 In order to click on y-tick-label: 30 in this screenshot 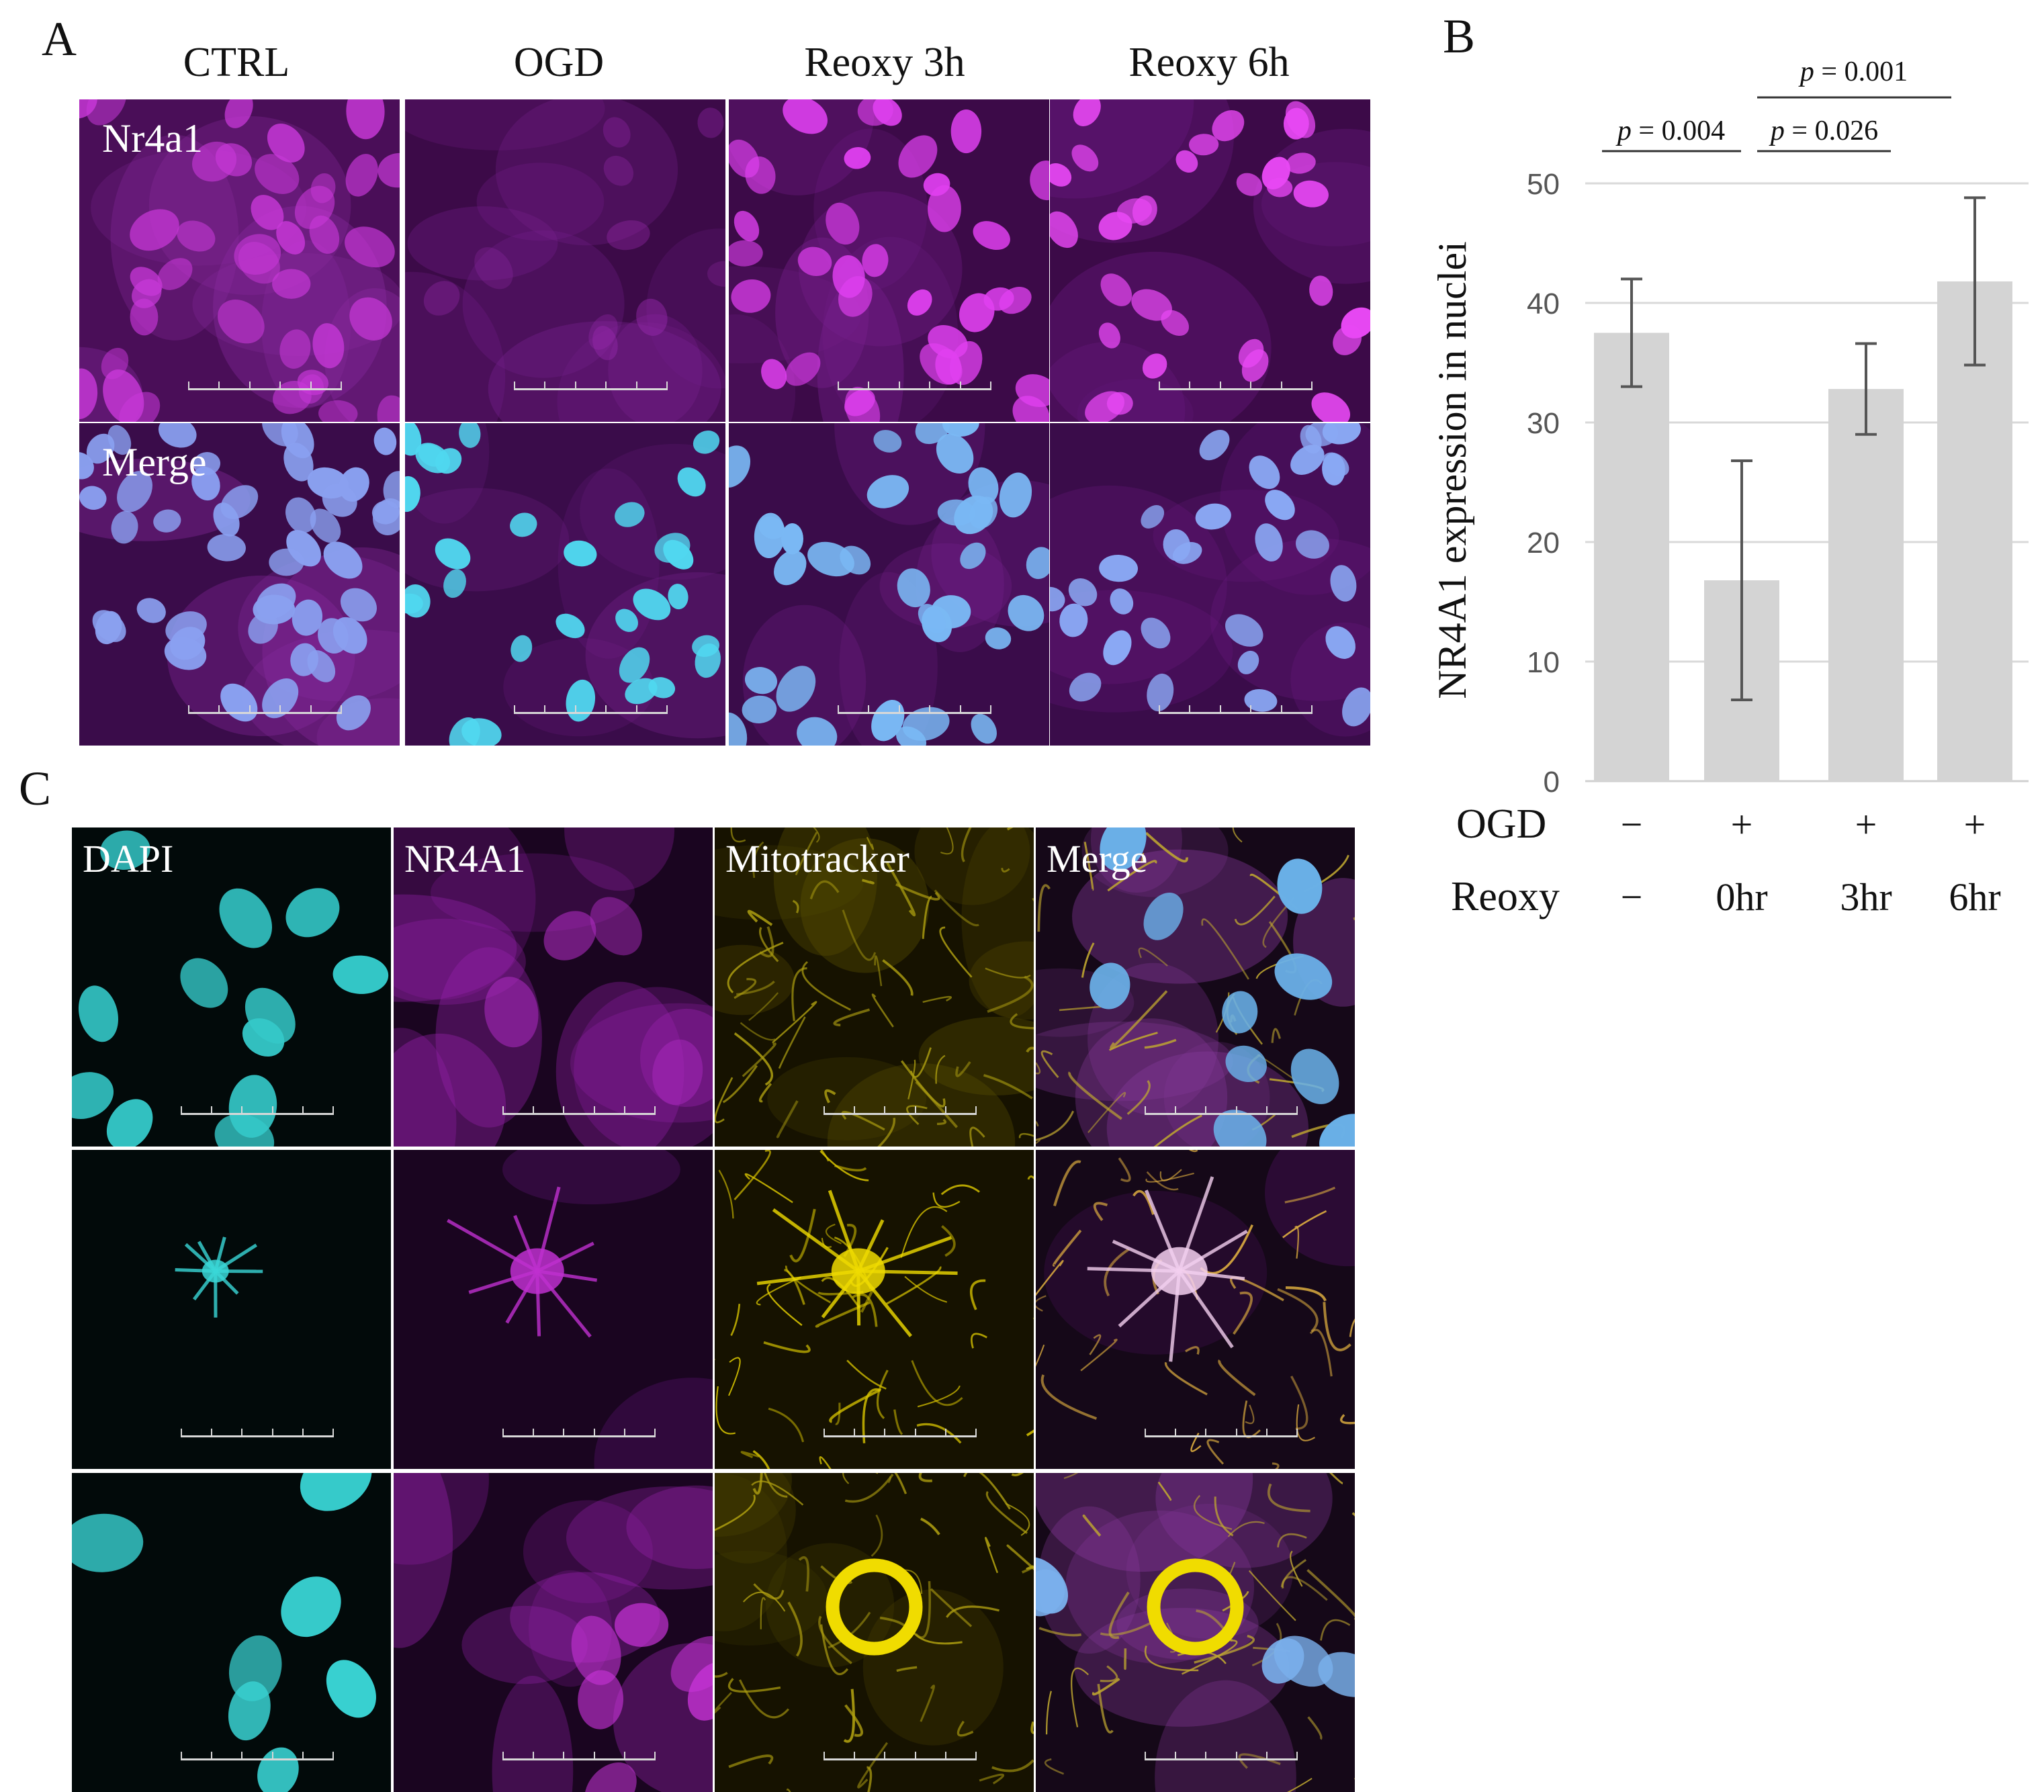, I will do `click(1544, 423)`.